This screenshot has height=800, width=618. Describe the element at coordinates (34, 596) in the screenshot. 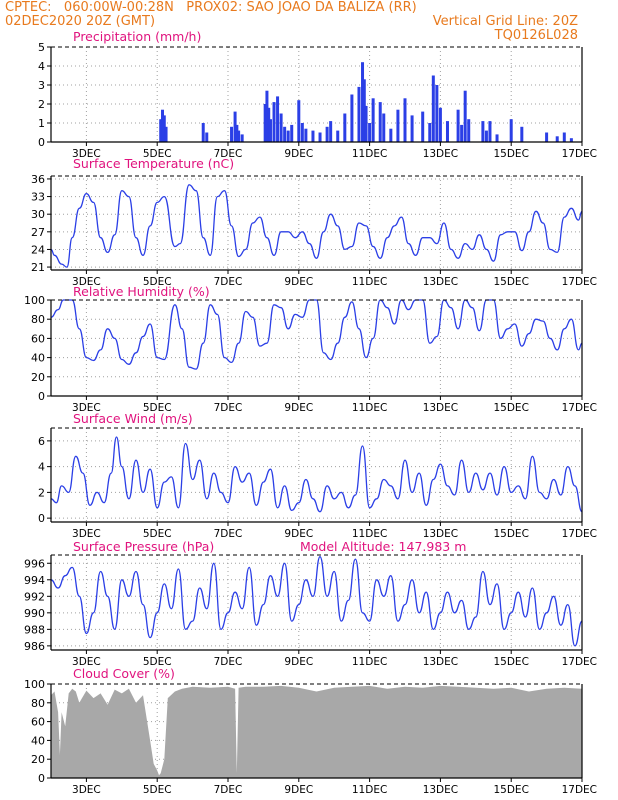

I see `y-tick-label: 992` at that location.